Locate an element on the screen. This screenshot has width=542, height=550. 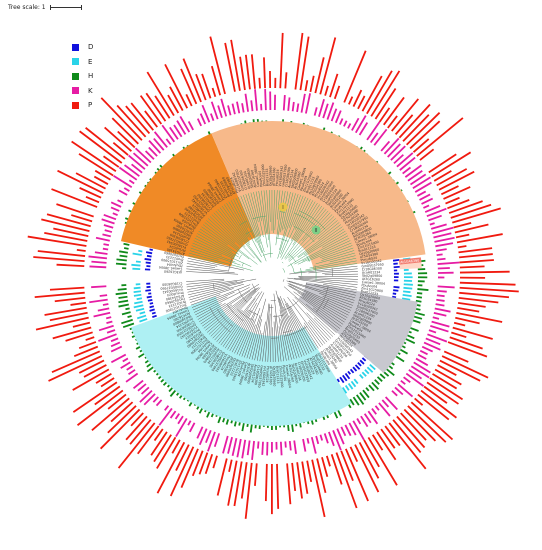
leaf-label: Bra011233 is located at coordinates (310, 185).